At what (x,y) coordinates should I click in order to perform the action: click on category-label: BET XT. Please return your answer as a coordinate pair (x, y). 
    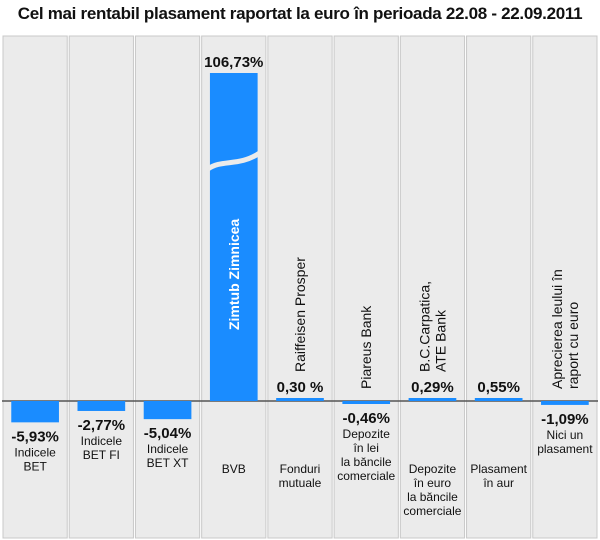
    Looking at the image, I should click on (168, 463).